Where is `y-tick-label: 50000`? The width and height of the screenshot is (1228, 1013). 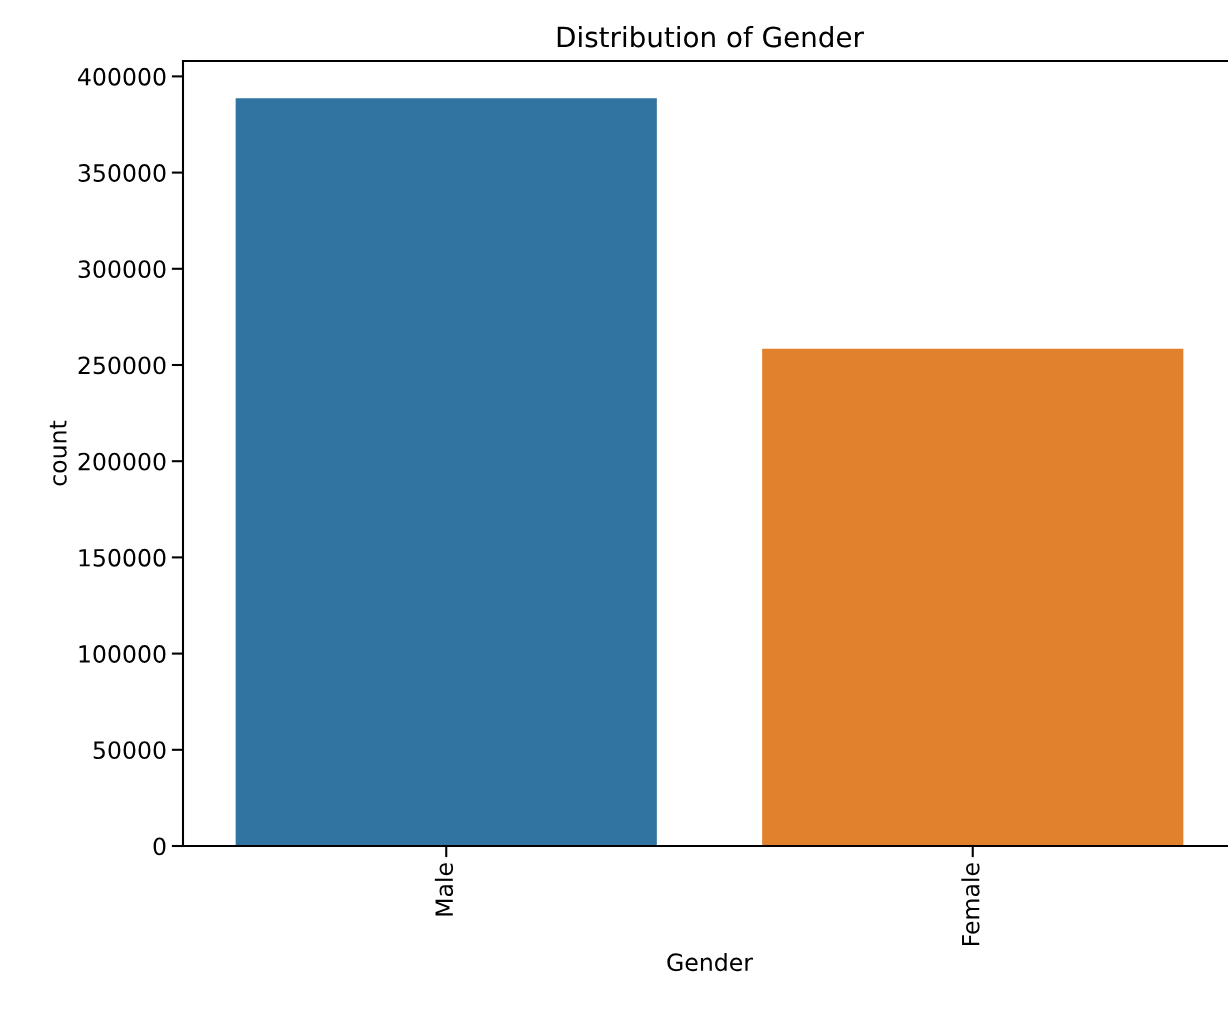
y-tick-label: 50000 is located at coordinates (129, 750).